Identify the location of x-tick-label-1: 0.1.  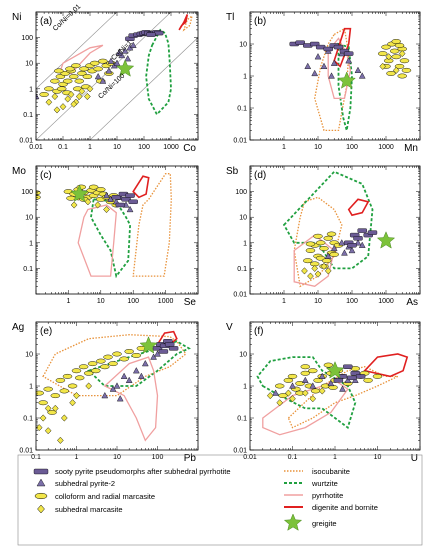
(293, 457).